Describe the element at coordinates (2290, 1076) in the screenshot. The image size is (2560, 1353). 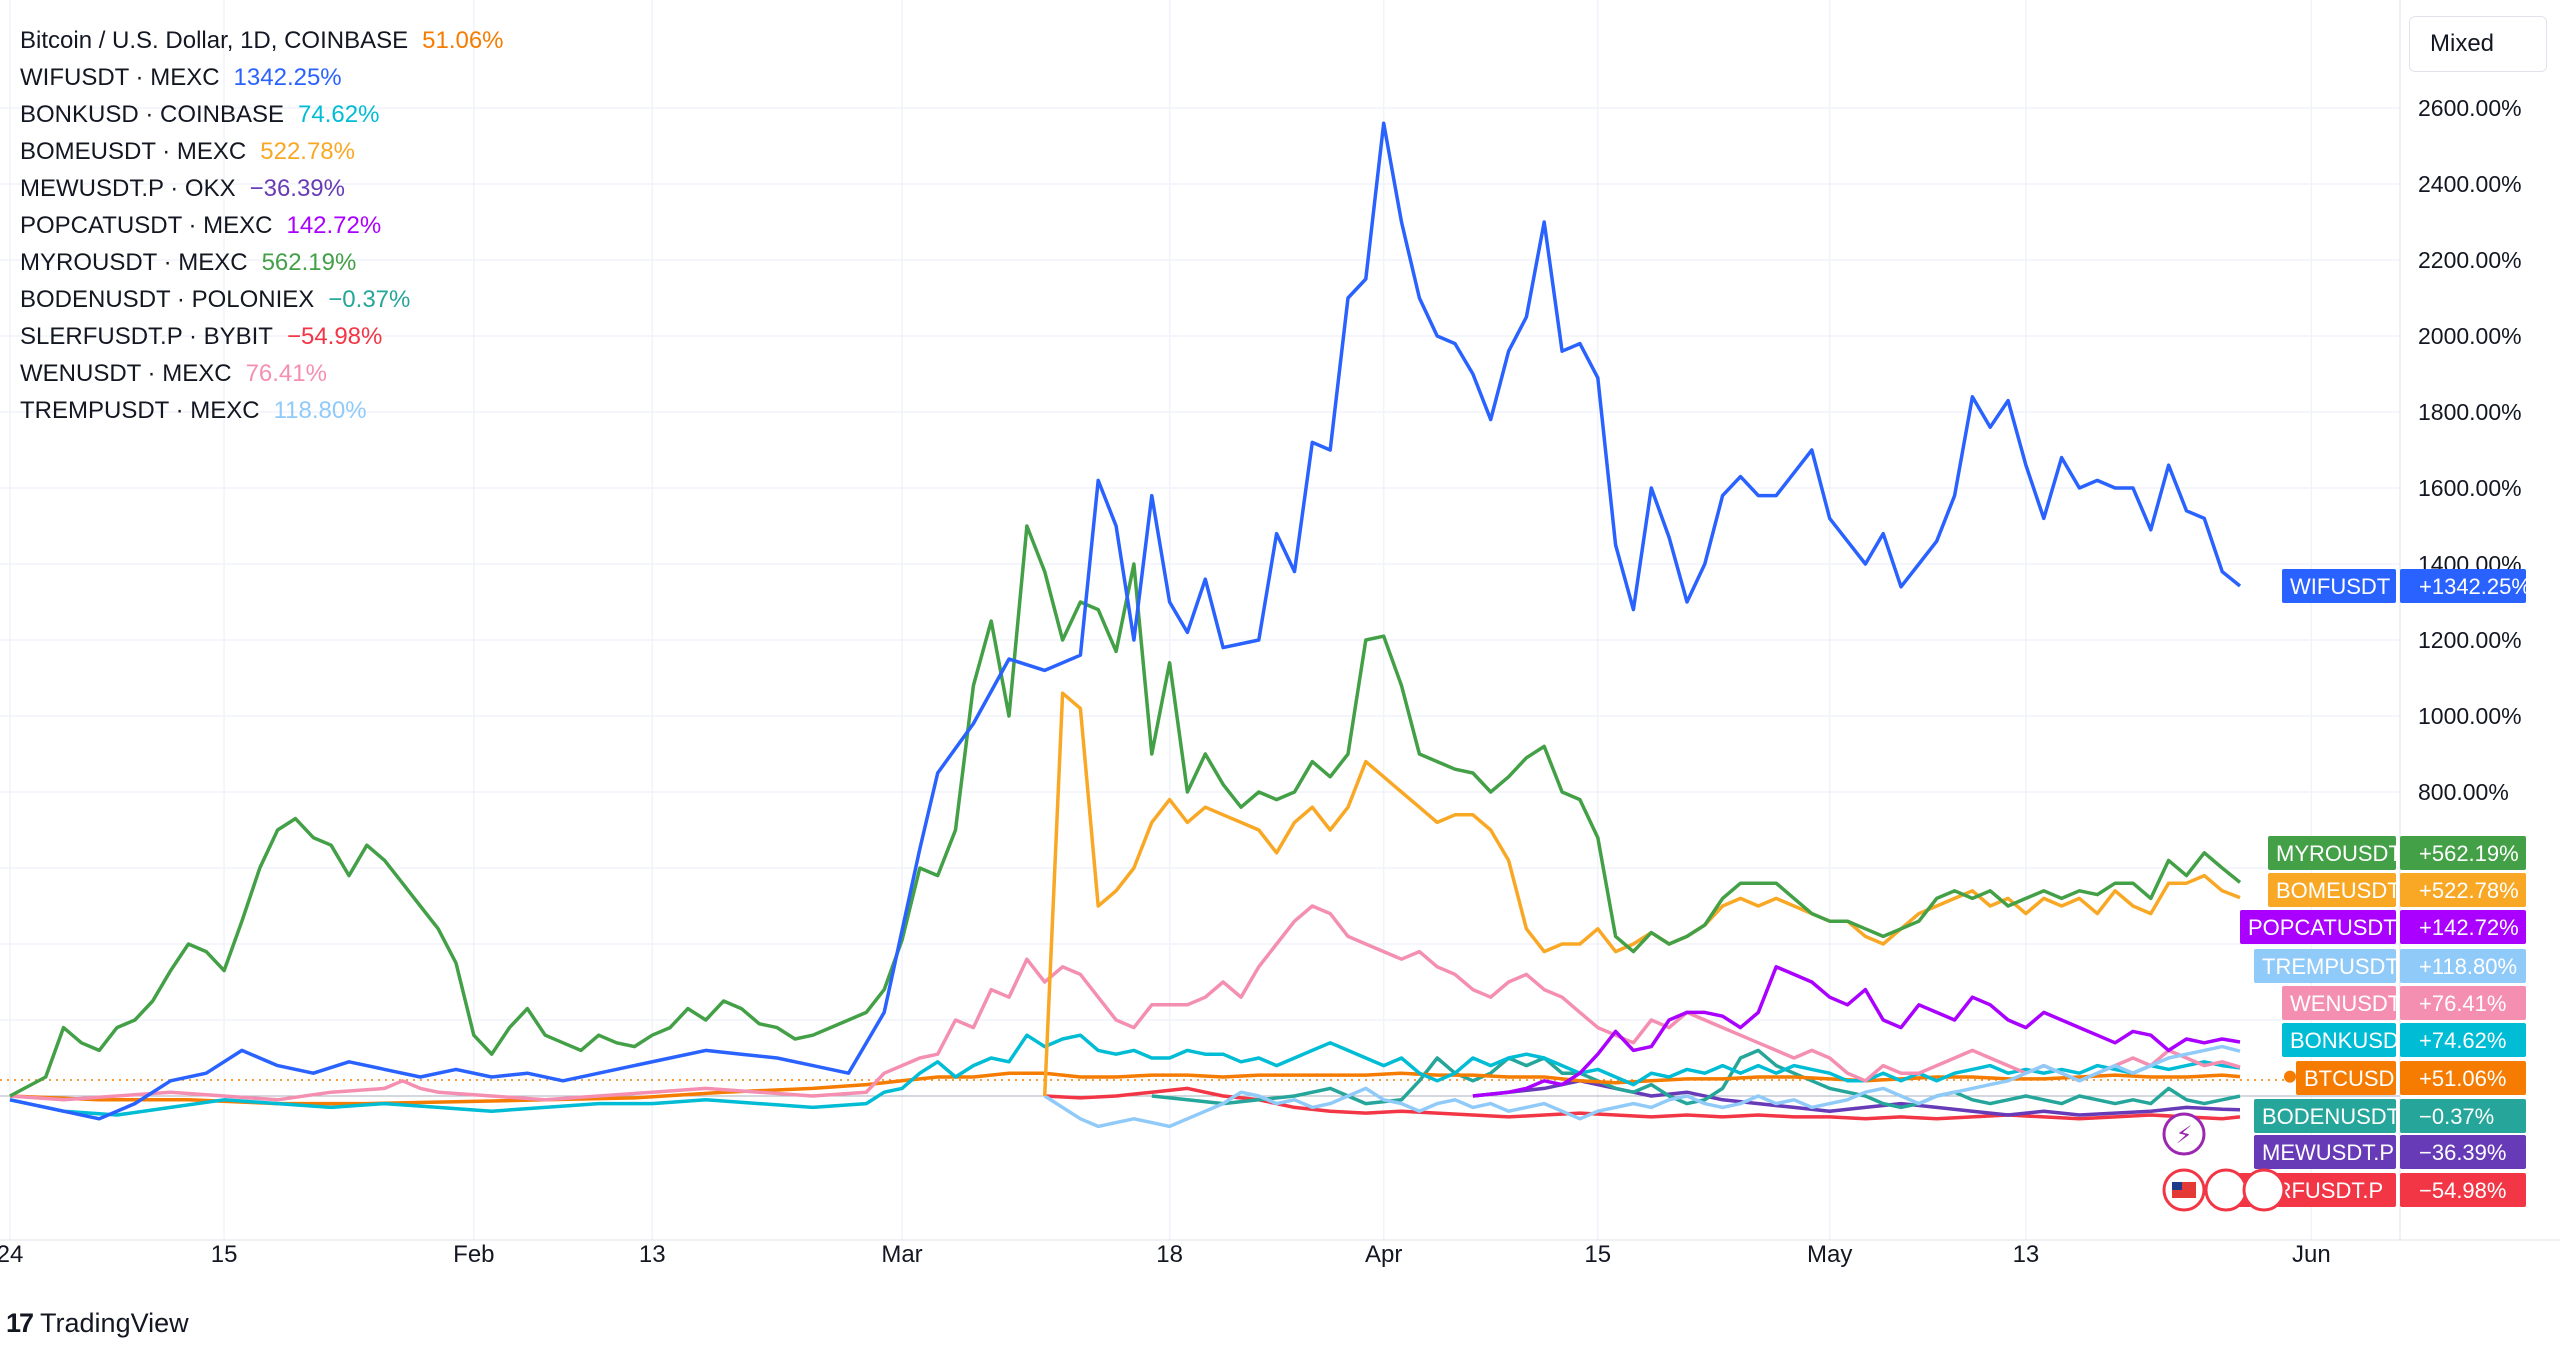
I see `btc-last-dot` at that location.